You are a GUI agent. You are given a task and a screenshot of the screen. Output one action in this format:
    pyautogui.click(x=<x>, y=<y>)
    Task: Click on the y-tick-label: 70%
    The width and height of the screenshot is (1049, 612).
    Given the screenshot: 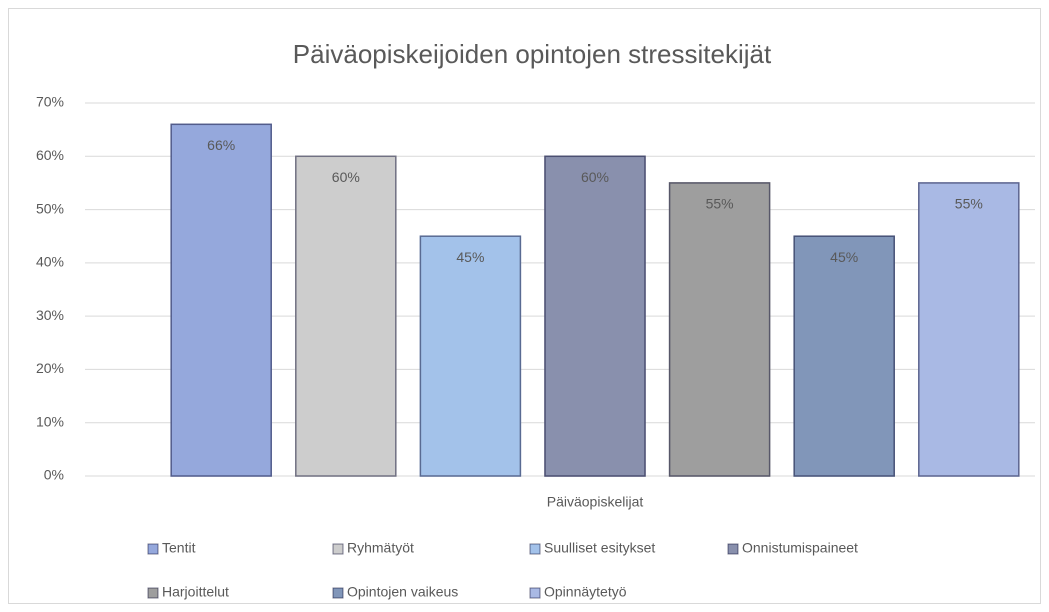 What is the action you would take?
    pyautogui.click(x=50, y=102)
    